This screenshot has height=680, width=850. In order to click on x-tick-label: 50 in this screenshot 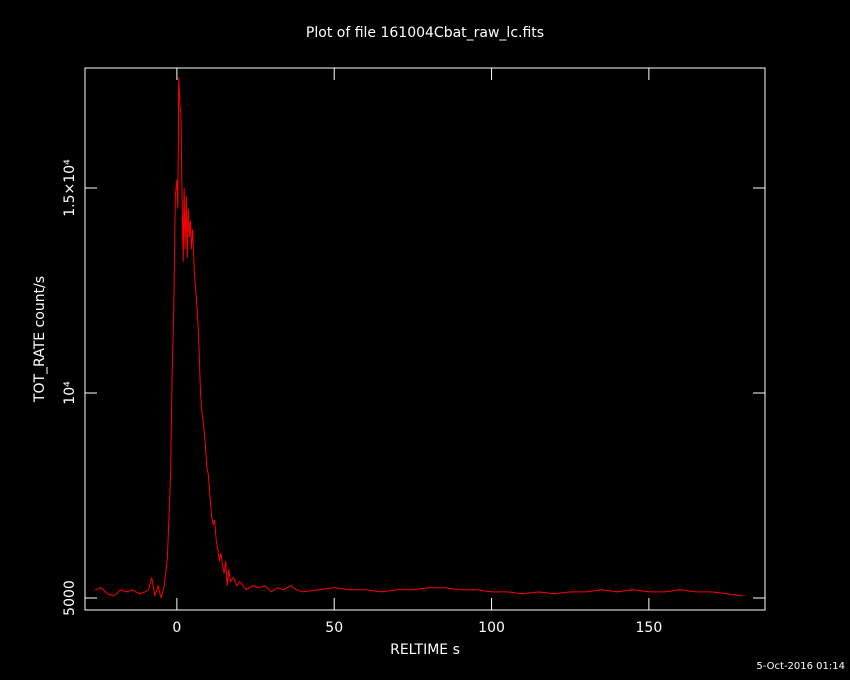, I will do `click(334, 628)`.